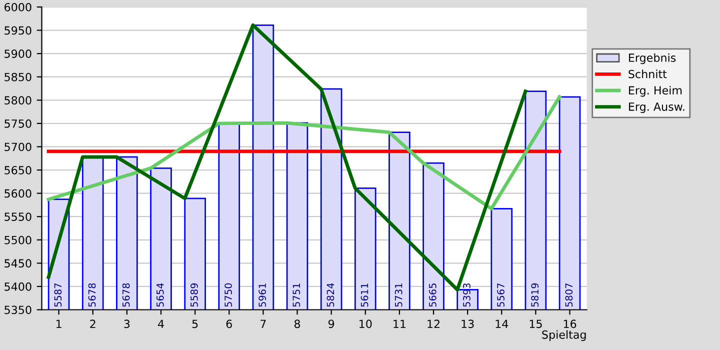  What do you see at coordinates (400, 324) in the screenshot?
I see `x-tick-label: 11` at bounding box center [400, 324].